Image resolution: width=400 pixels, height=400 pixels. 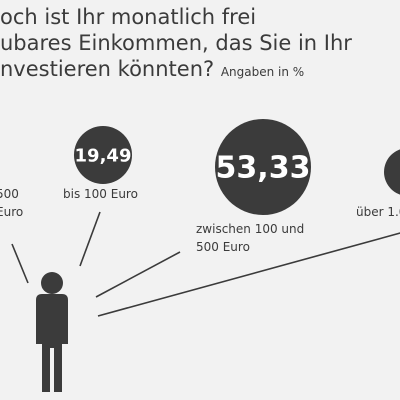 What do you see at coordinates (107, 69) in the screenshot?
I see `title-line-3-text: nvestieren könnten?` at bounding box center [107, 69].